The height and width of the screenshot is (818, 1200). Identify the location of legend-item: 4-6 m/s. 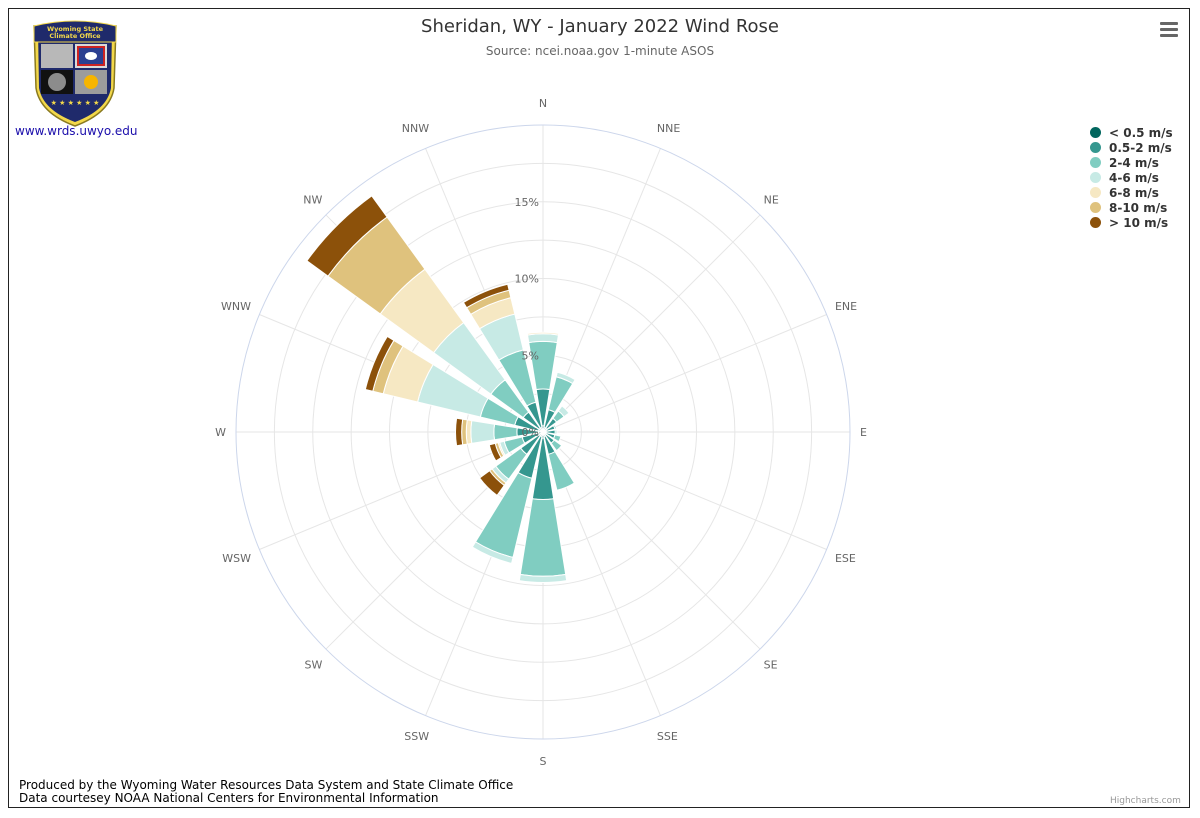
(1131, 177).